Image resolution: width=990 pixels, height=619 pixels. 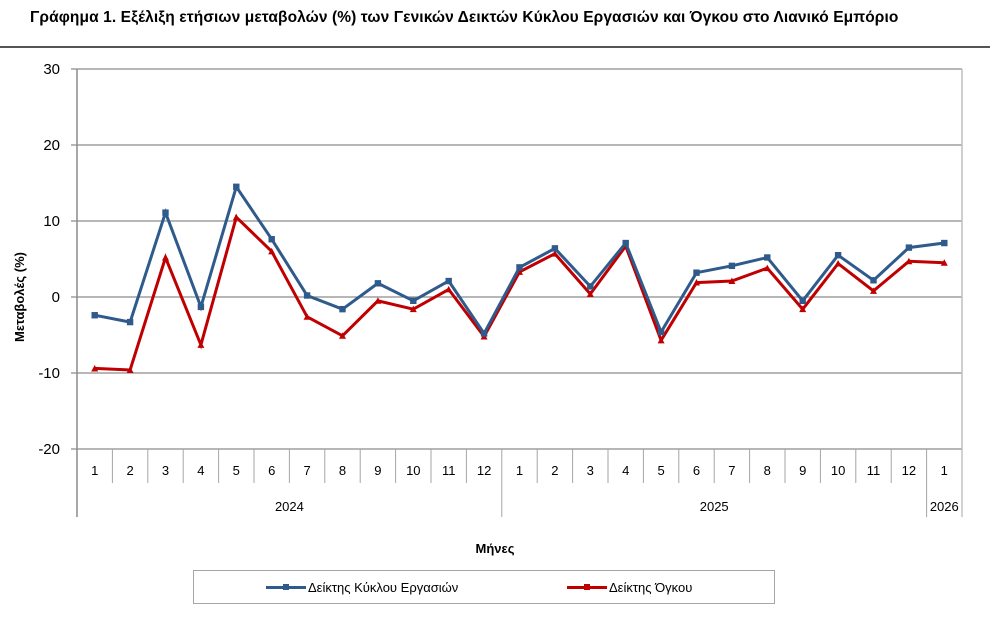 I want to click on y-tick-label: 30, so click(x=51, y=69).